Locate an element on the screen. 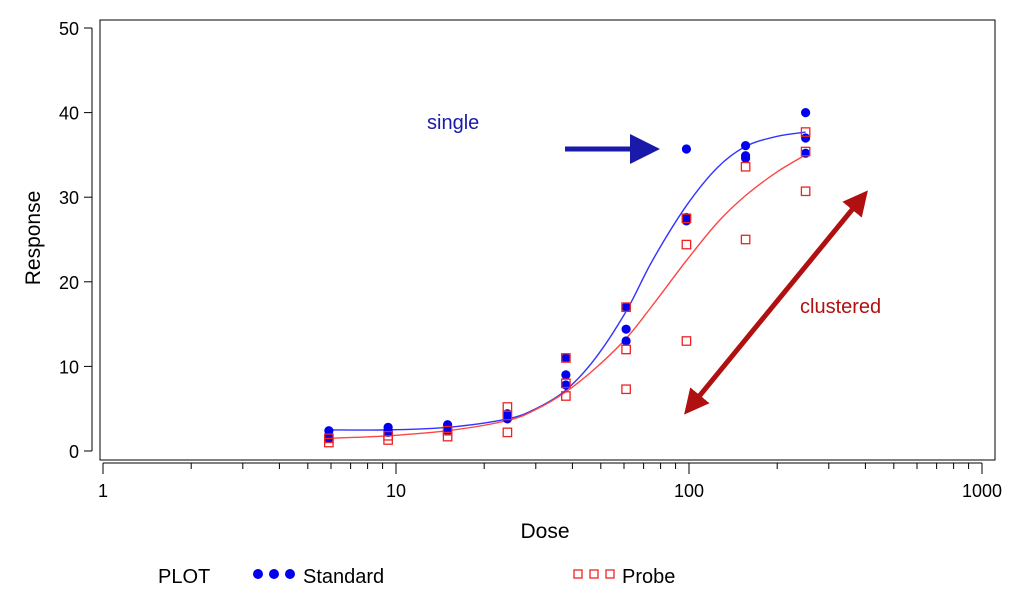  x-axis-label: Dose is located at coordinates (544, 531).